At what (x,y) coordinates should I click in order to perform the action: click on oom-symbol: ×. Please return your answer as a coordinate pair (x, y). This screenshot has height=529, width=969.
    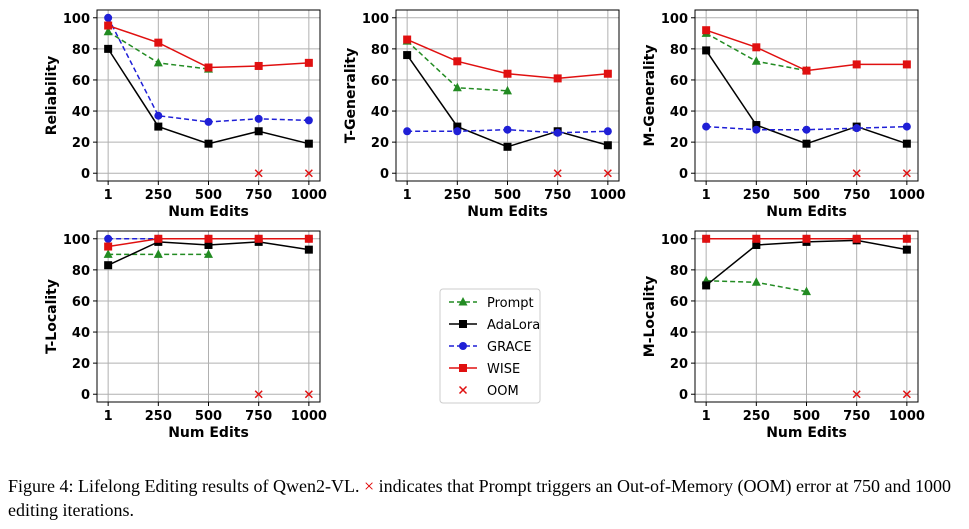
    Looking at the image, I should click on (369, 486).